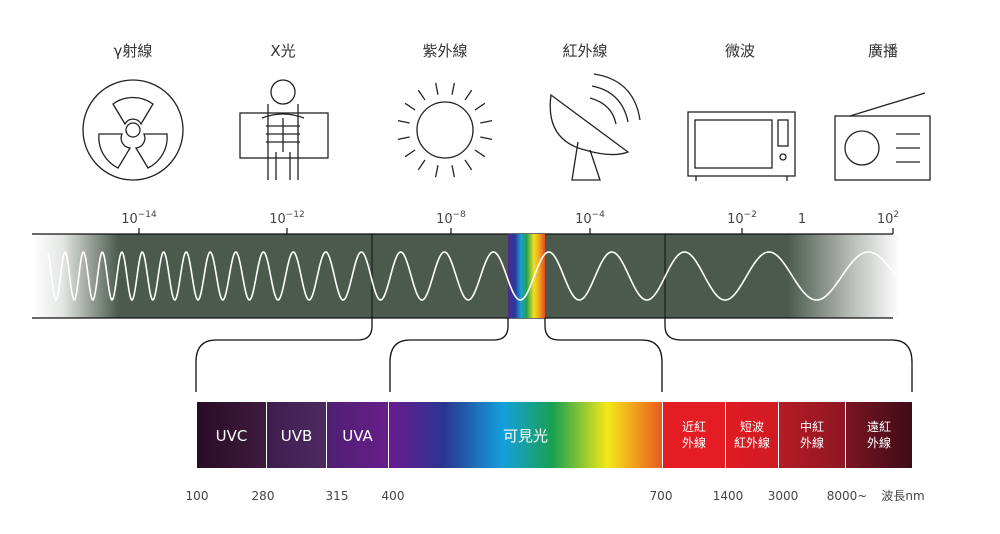  I want to click on xray-icon, so click(284, 129).